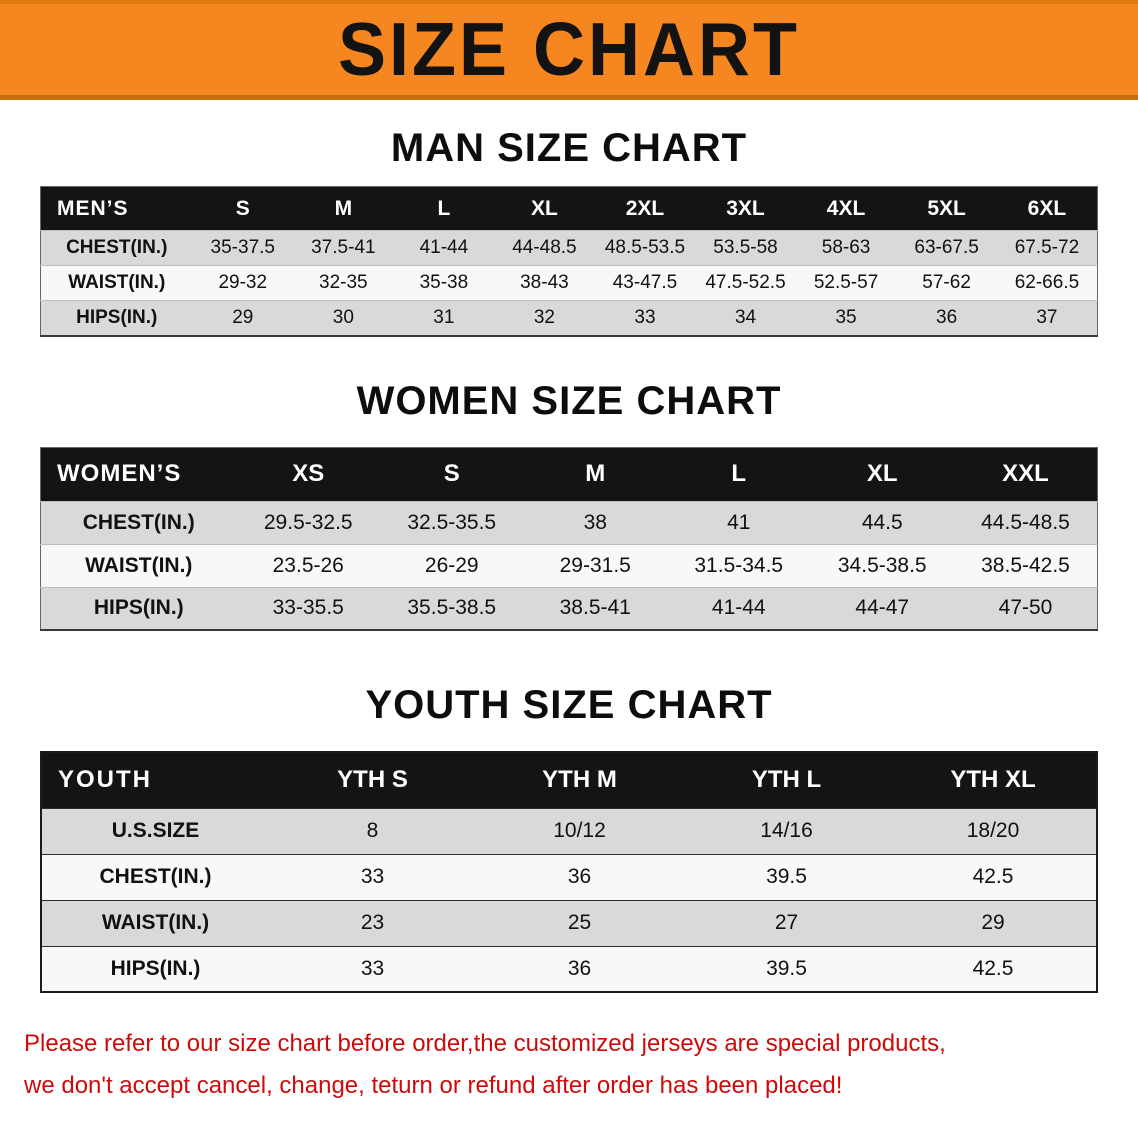  Describe the element at coordinates (882, 608) in the screenshot. I see `size-cell: 44-47` at that location.